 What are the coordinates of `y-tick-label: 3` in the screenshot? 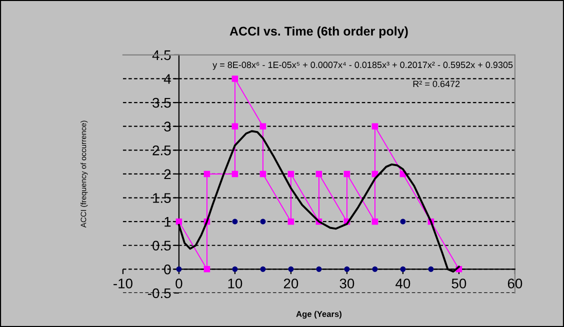 It's located at (167, 127).